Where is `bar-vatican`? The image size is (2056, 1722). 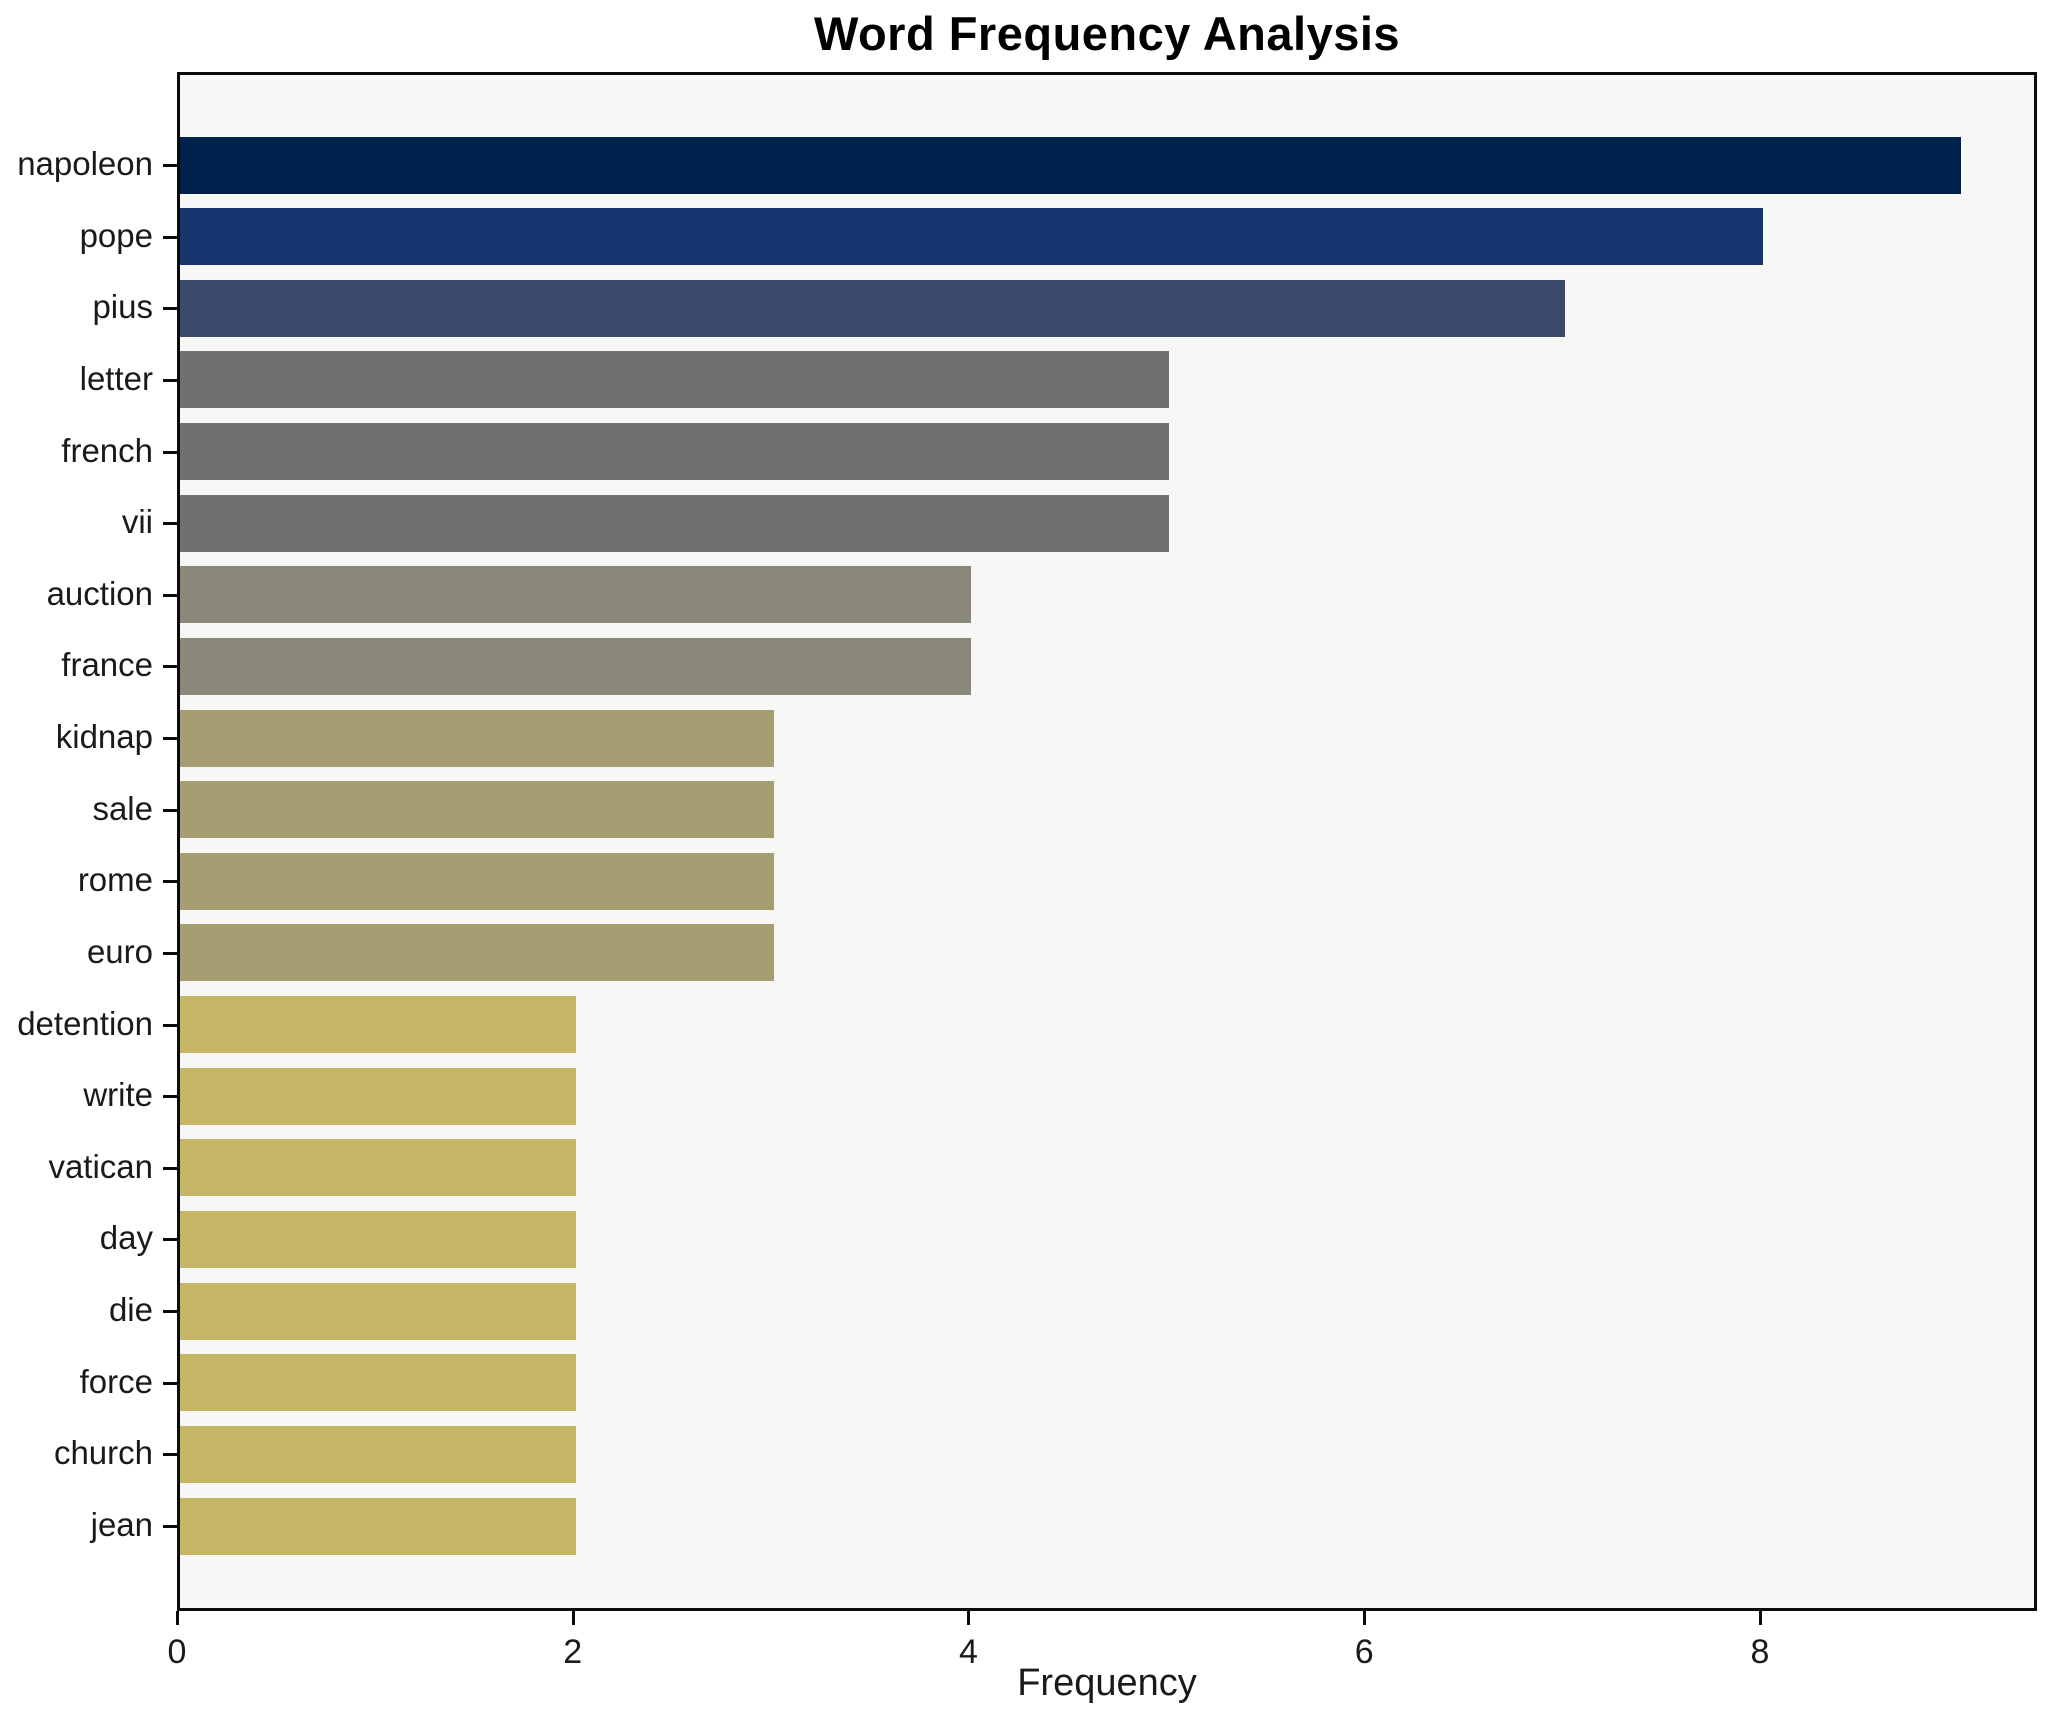
bar-vatican is located at coordinates (378, 1168).